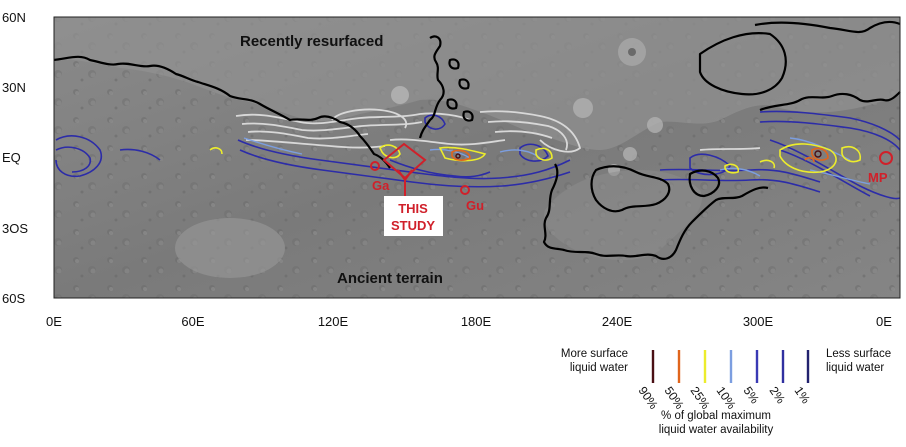 This screenshot has height=447, width=906. I want to click on this-study-label-1: THIS, so click(413, 208).